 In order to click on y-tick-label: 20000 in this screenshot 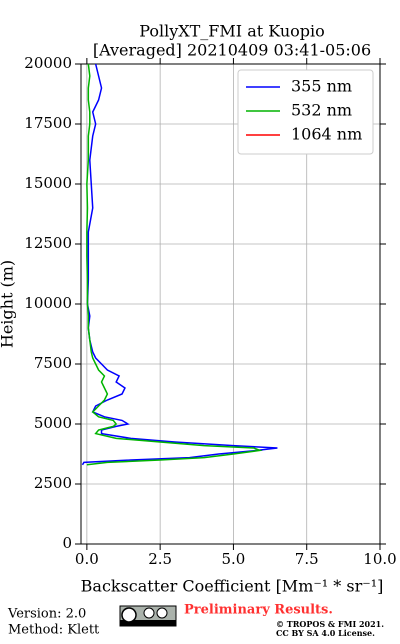, I will do `click(48, 63)`.